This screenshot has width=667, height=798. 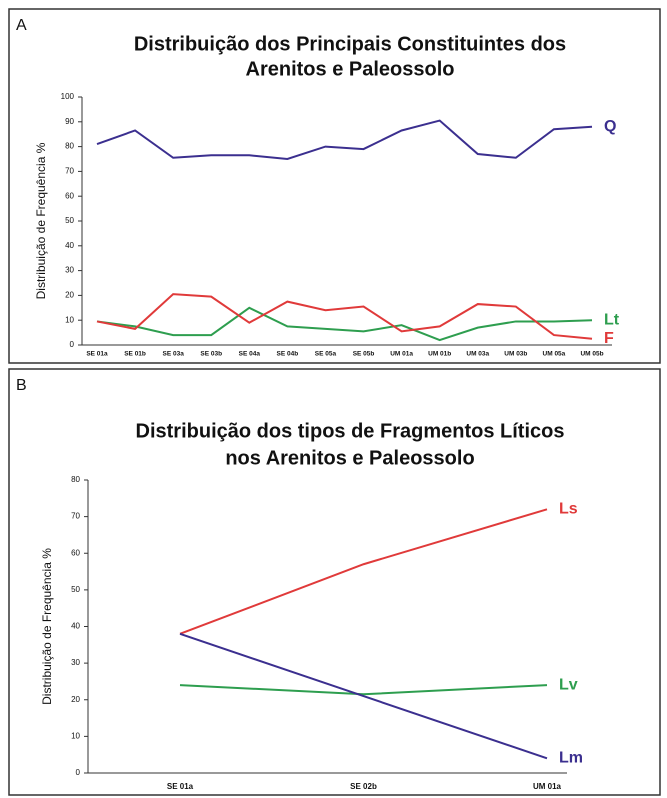 What do you see at coordinates (609, 338) in the screenshot?
I see `series-label: F` at bounding box center [609, 338].